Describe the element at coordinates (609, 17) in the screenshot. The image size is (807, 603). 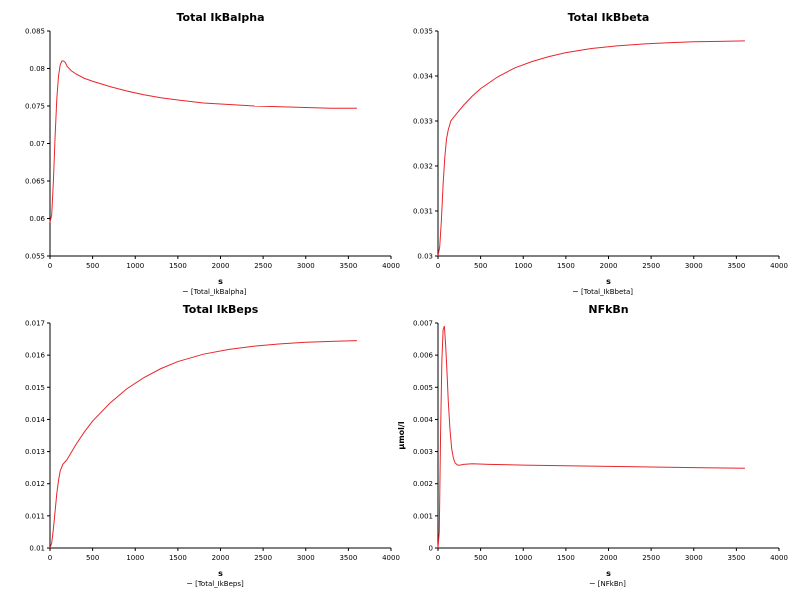
I see `chart-title: Total IkBbeta` at that location.